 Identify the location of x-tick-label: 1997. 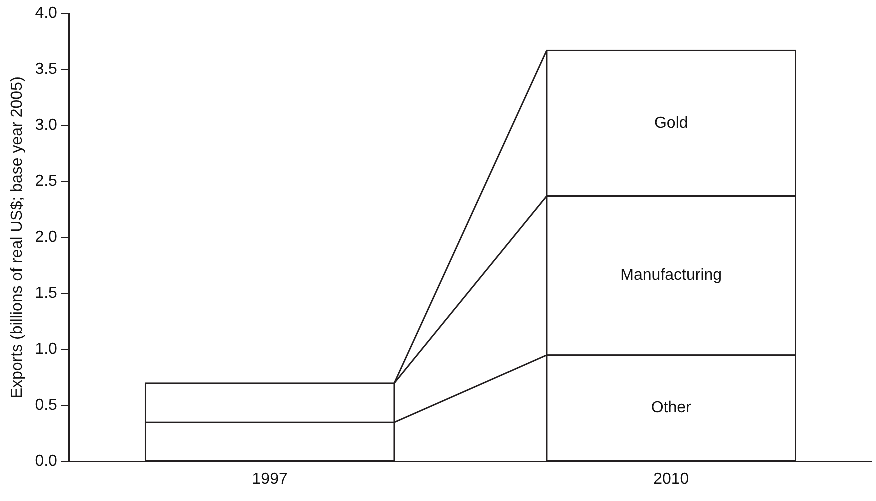
(270, 479).